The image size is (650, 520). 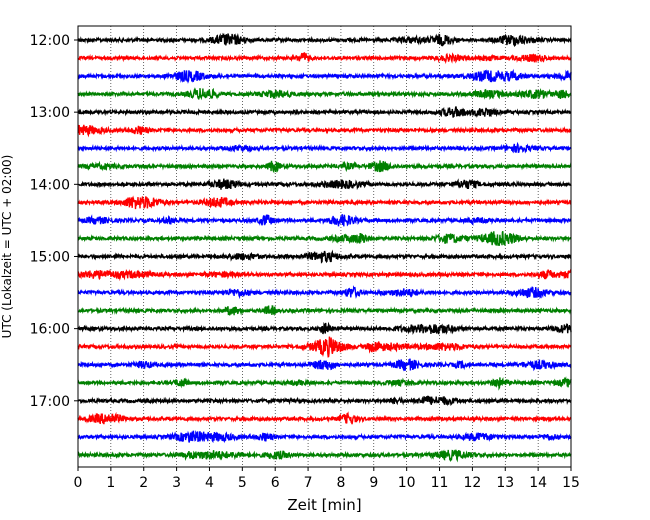 I want to click on x-tick-label: 14, so click(x=538, y=483).